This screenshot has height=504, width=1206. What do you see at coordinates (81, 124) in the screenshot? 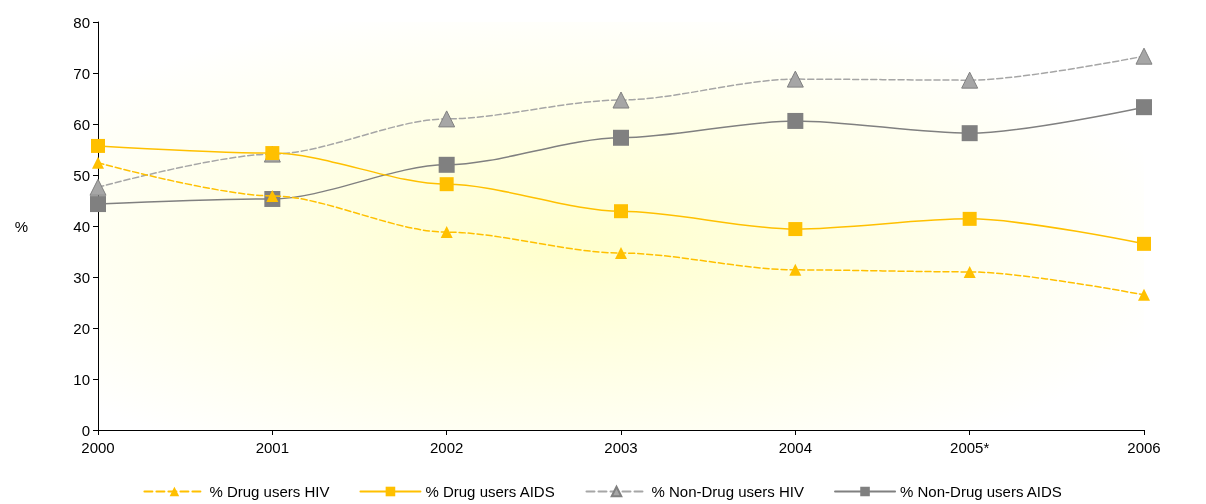
I see `y-tick-label: 60` at bounding box center [81, 124].